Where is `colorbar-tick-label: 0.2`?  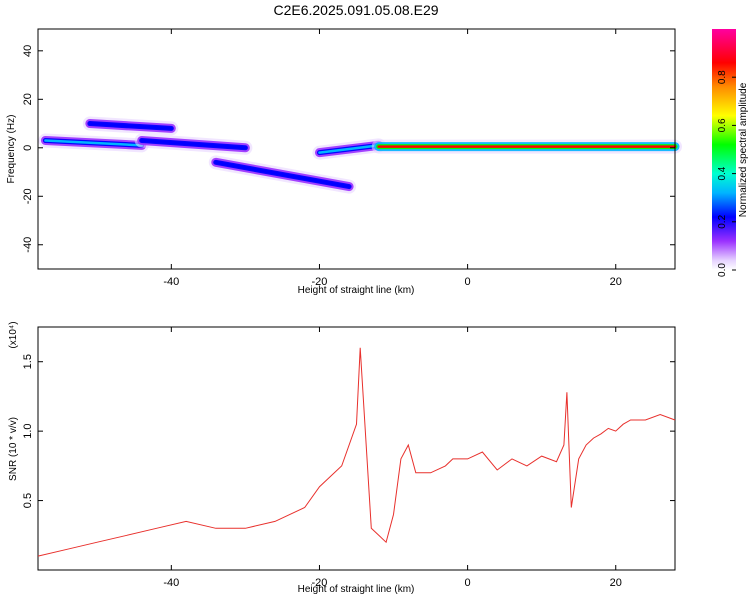
colorbar-tick-label: 0.2 is located at coordinates (722, 221).